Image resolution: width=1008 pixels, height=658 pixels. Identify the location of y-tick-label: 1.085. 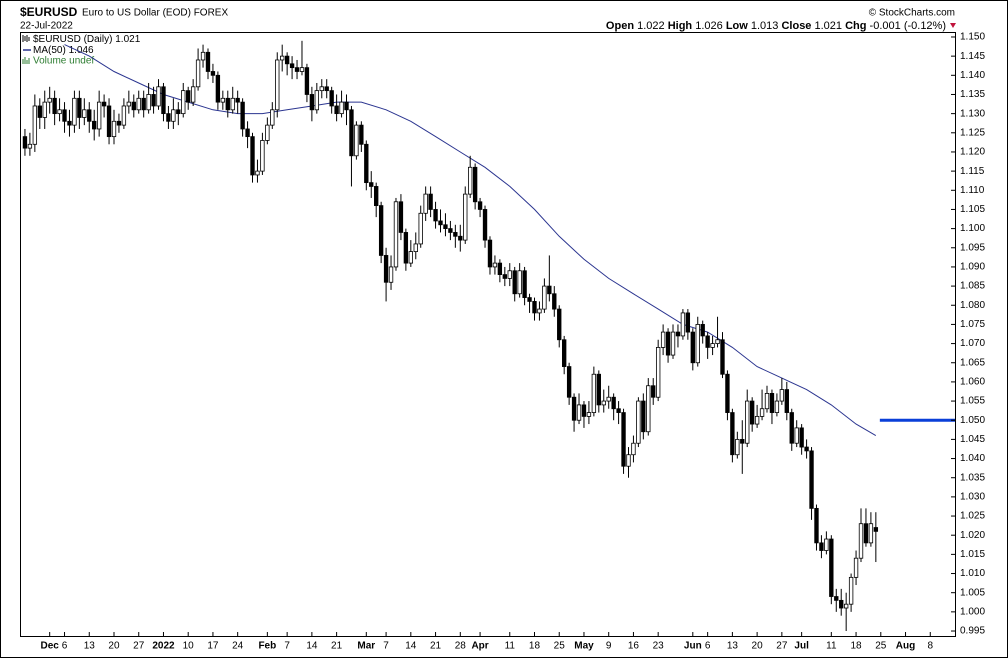
(972, 286).